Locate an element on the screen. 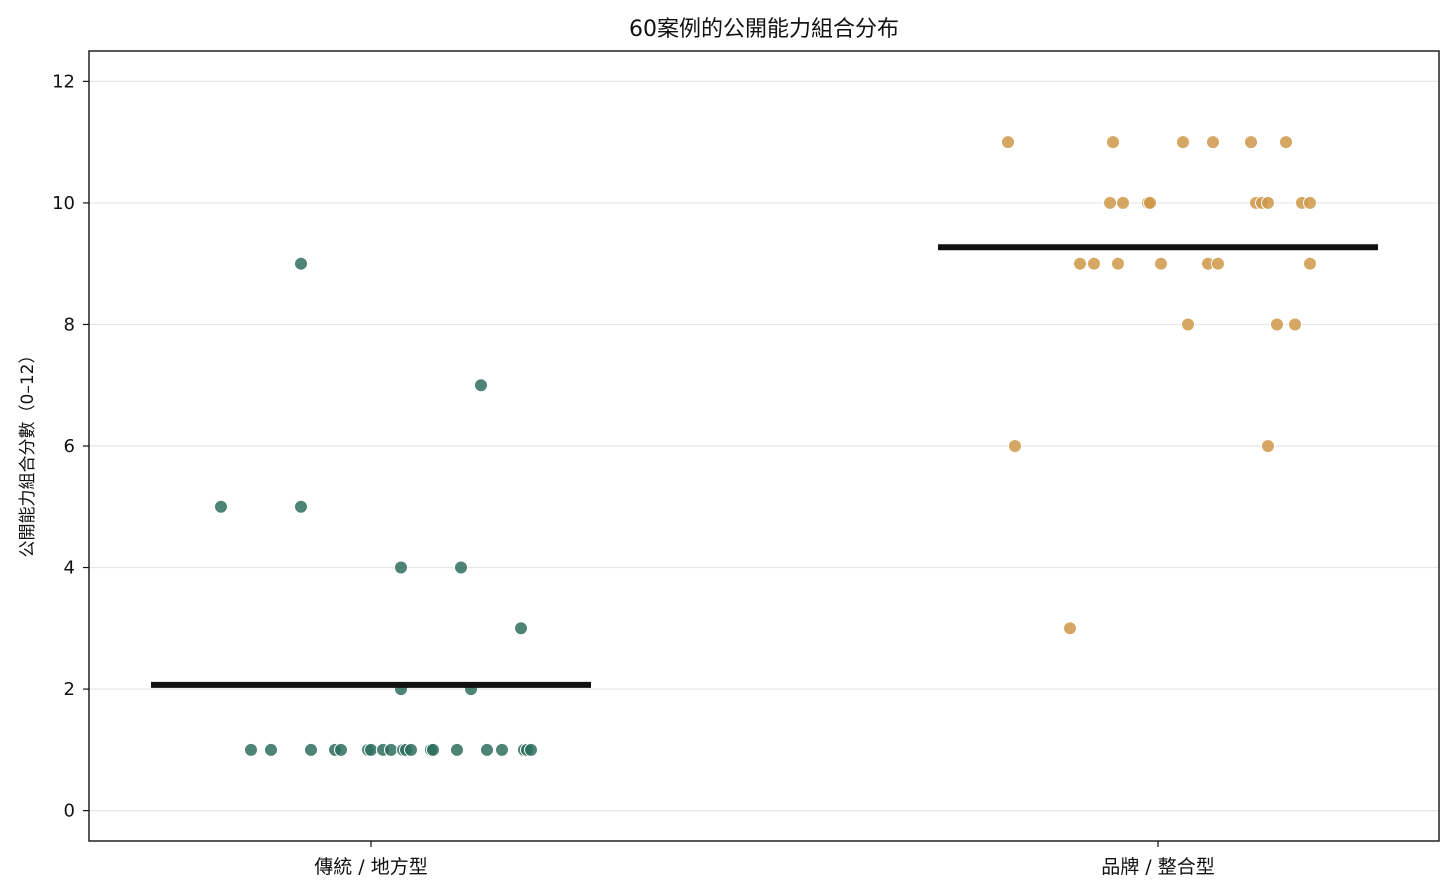 Image resolution: width=1456 pixels, height=896 pixels. y-tick-label: 6 is located at coordinates (69, 446).